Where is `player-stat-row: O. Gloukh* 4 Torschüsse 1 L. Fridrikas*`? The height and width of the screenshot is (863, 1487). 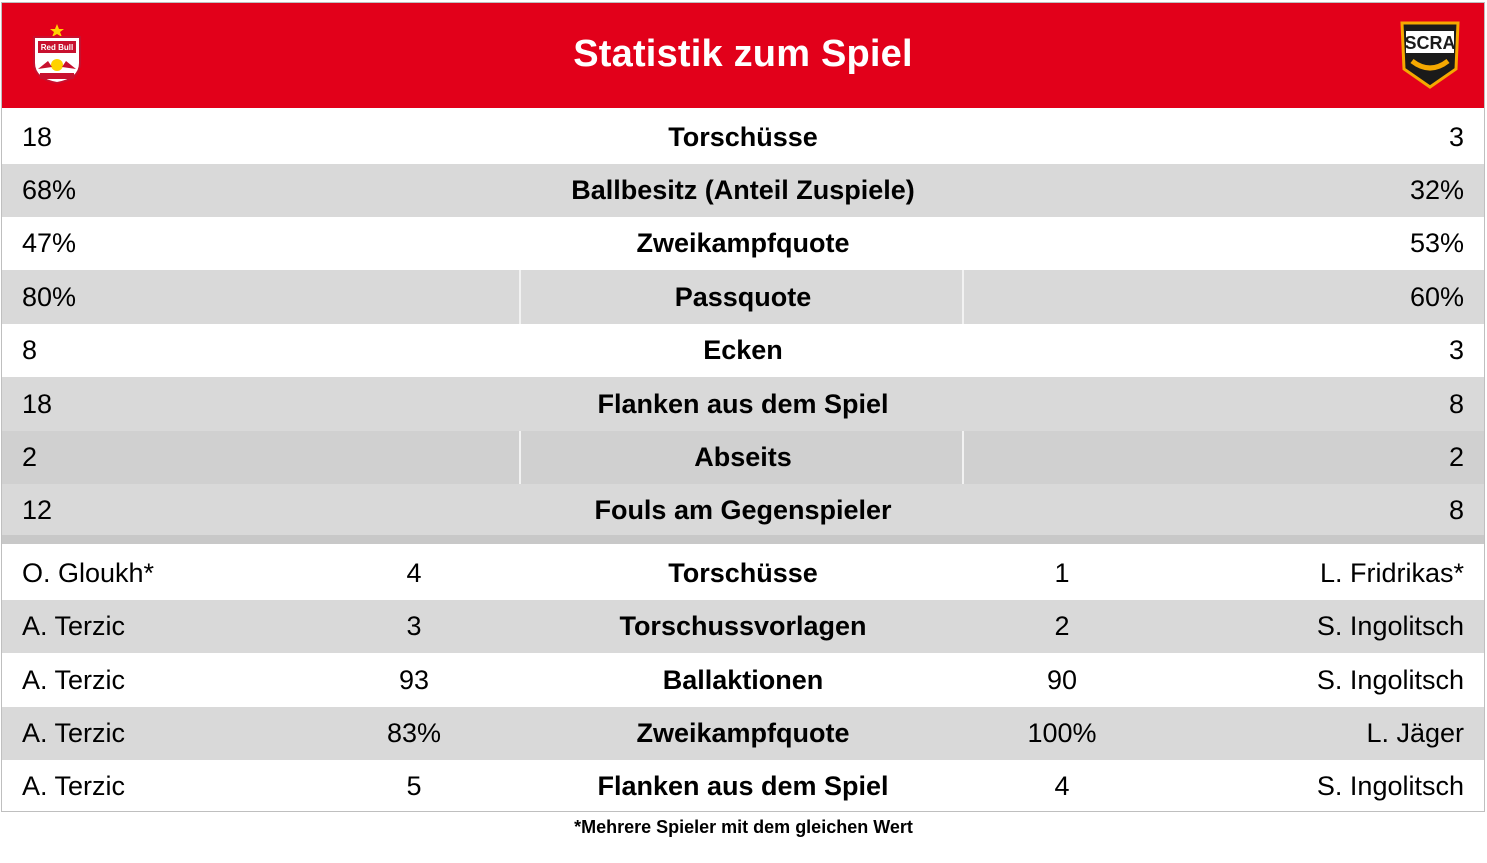 player-stat-row: O. Gloukh* 4 Torschüsse 1 L. Fridrikas* is located at coordinates (743, 573).